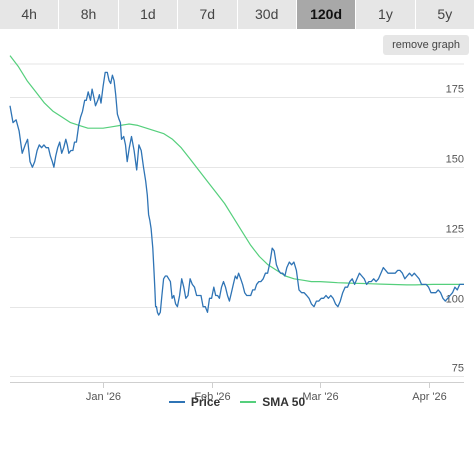 This screenshot has width=474, height=455. I want to click on y-tick-label-100: 100, so click(455, 300).